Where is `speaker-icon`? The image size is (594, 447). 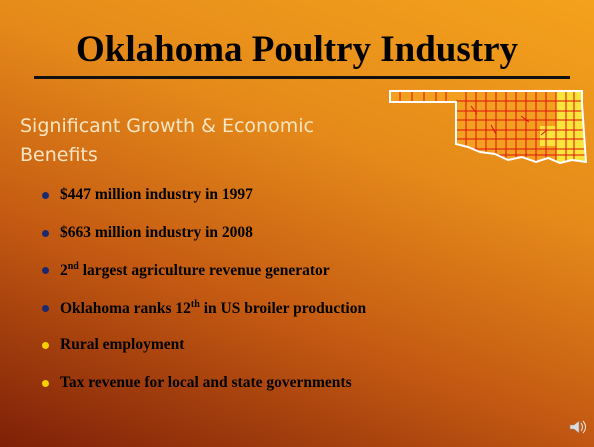 speaker-icon is located at coordinates (577, 427).